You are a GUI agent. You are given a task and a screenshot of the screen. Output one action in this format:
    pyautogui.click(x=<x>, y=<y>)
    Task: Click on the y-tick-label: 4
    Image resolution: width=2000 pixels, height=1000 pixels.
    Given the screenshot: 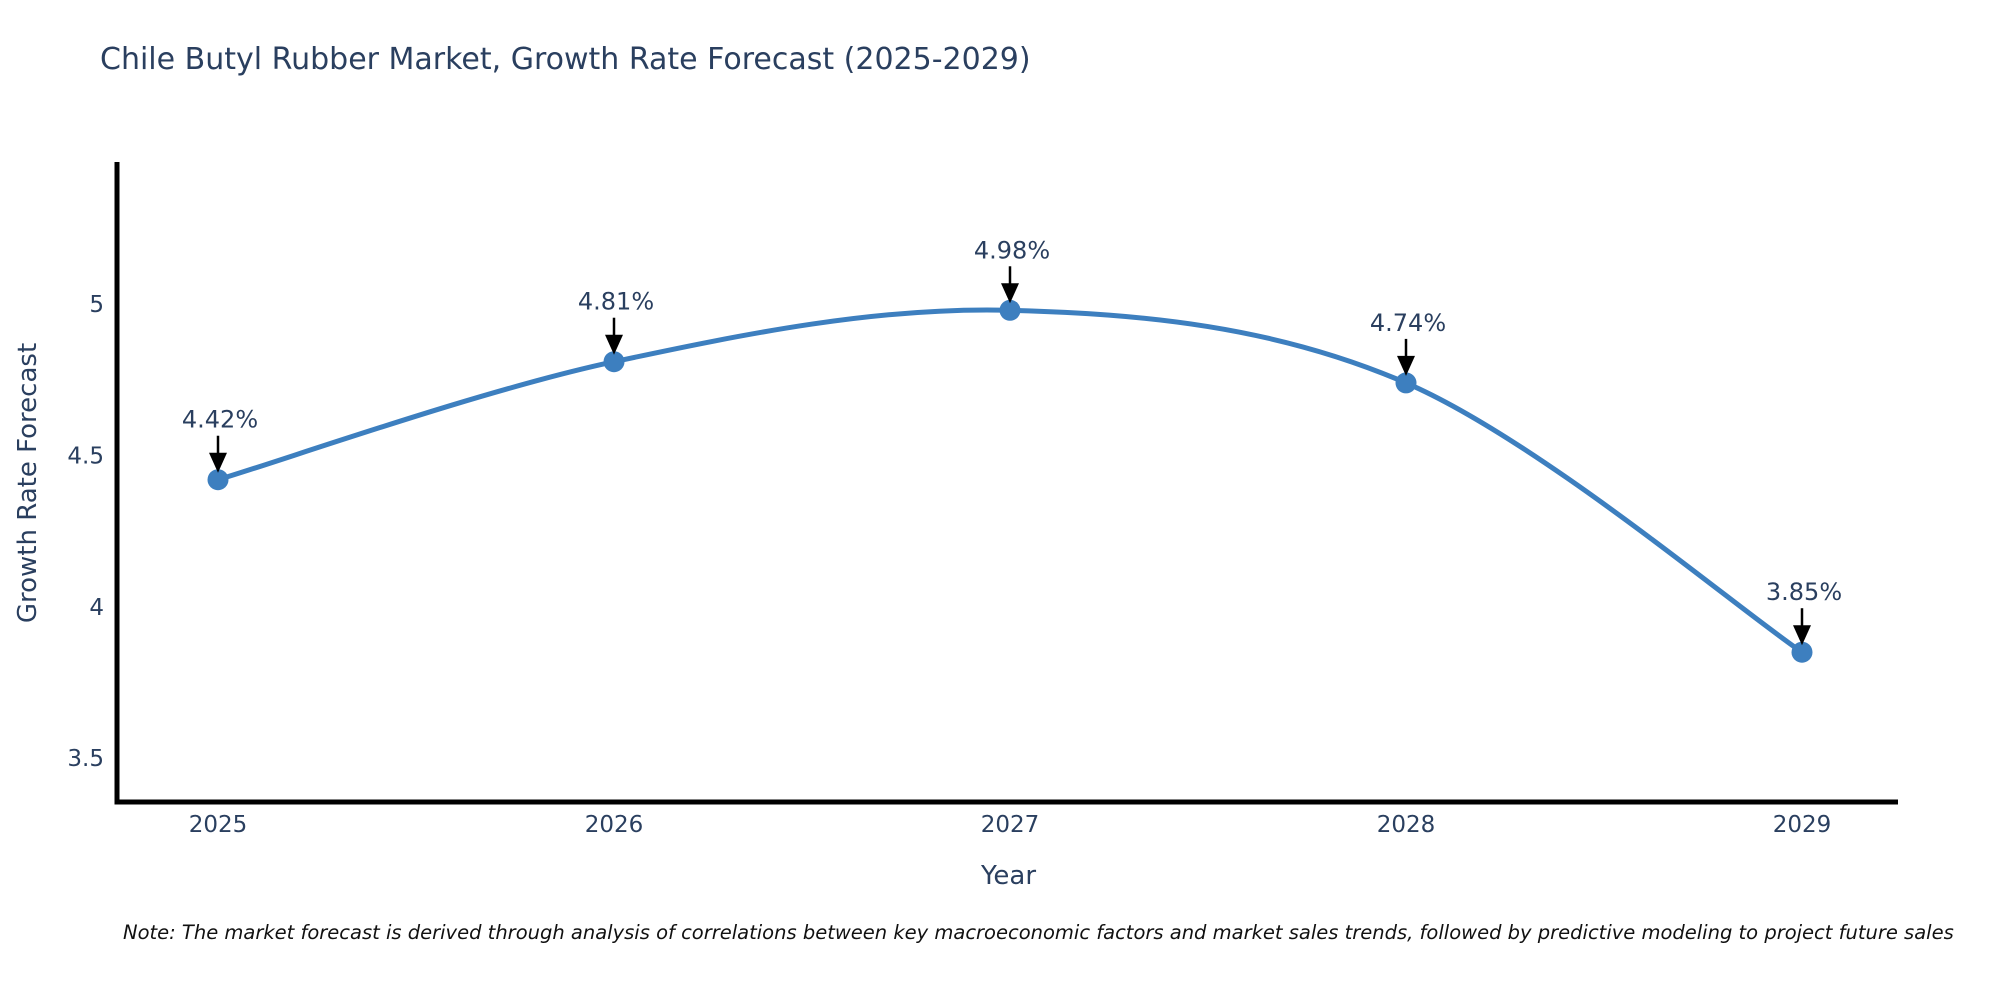 What is the action you would take?
    pyautogui.click(x=96, y=608)
    